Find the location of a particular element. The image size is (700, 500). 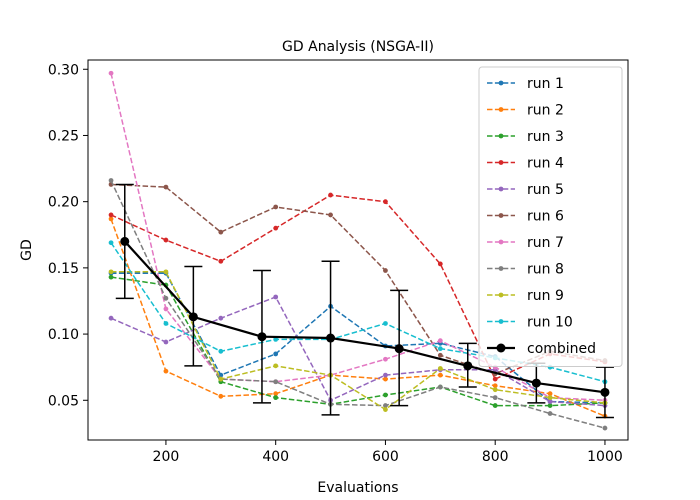

legend-label: run 8 is located at coordinates (545, 270).